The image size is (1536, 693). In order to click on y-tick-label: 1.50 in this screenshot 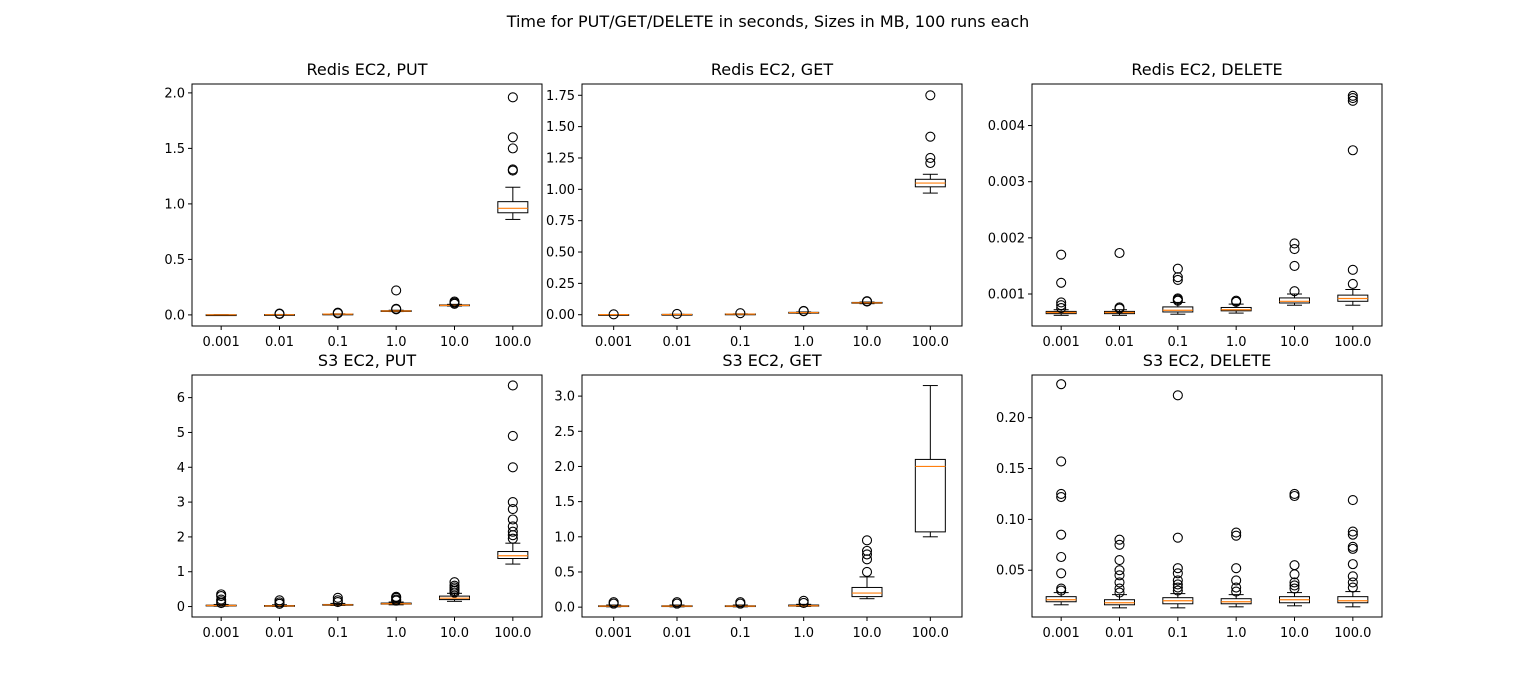, I will do `click(560, 127)`.